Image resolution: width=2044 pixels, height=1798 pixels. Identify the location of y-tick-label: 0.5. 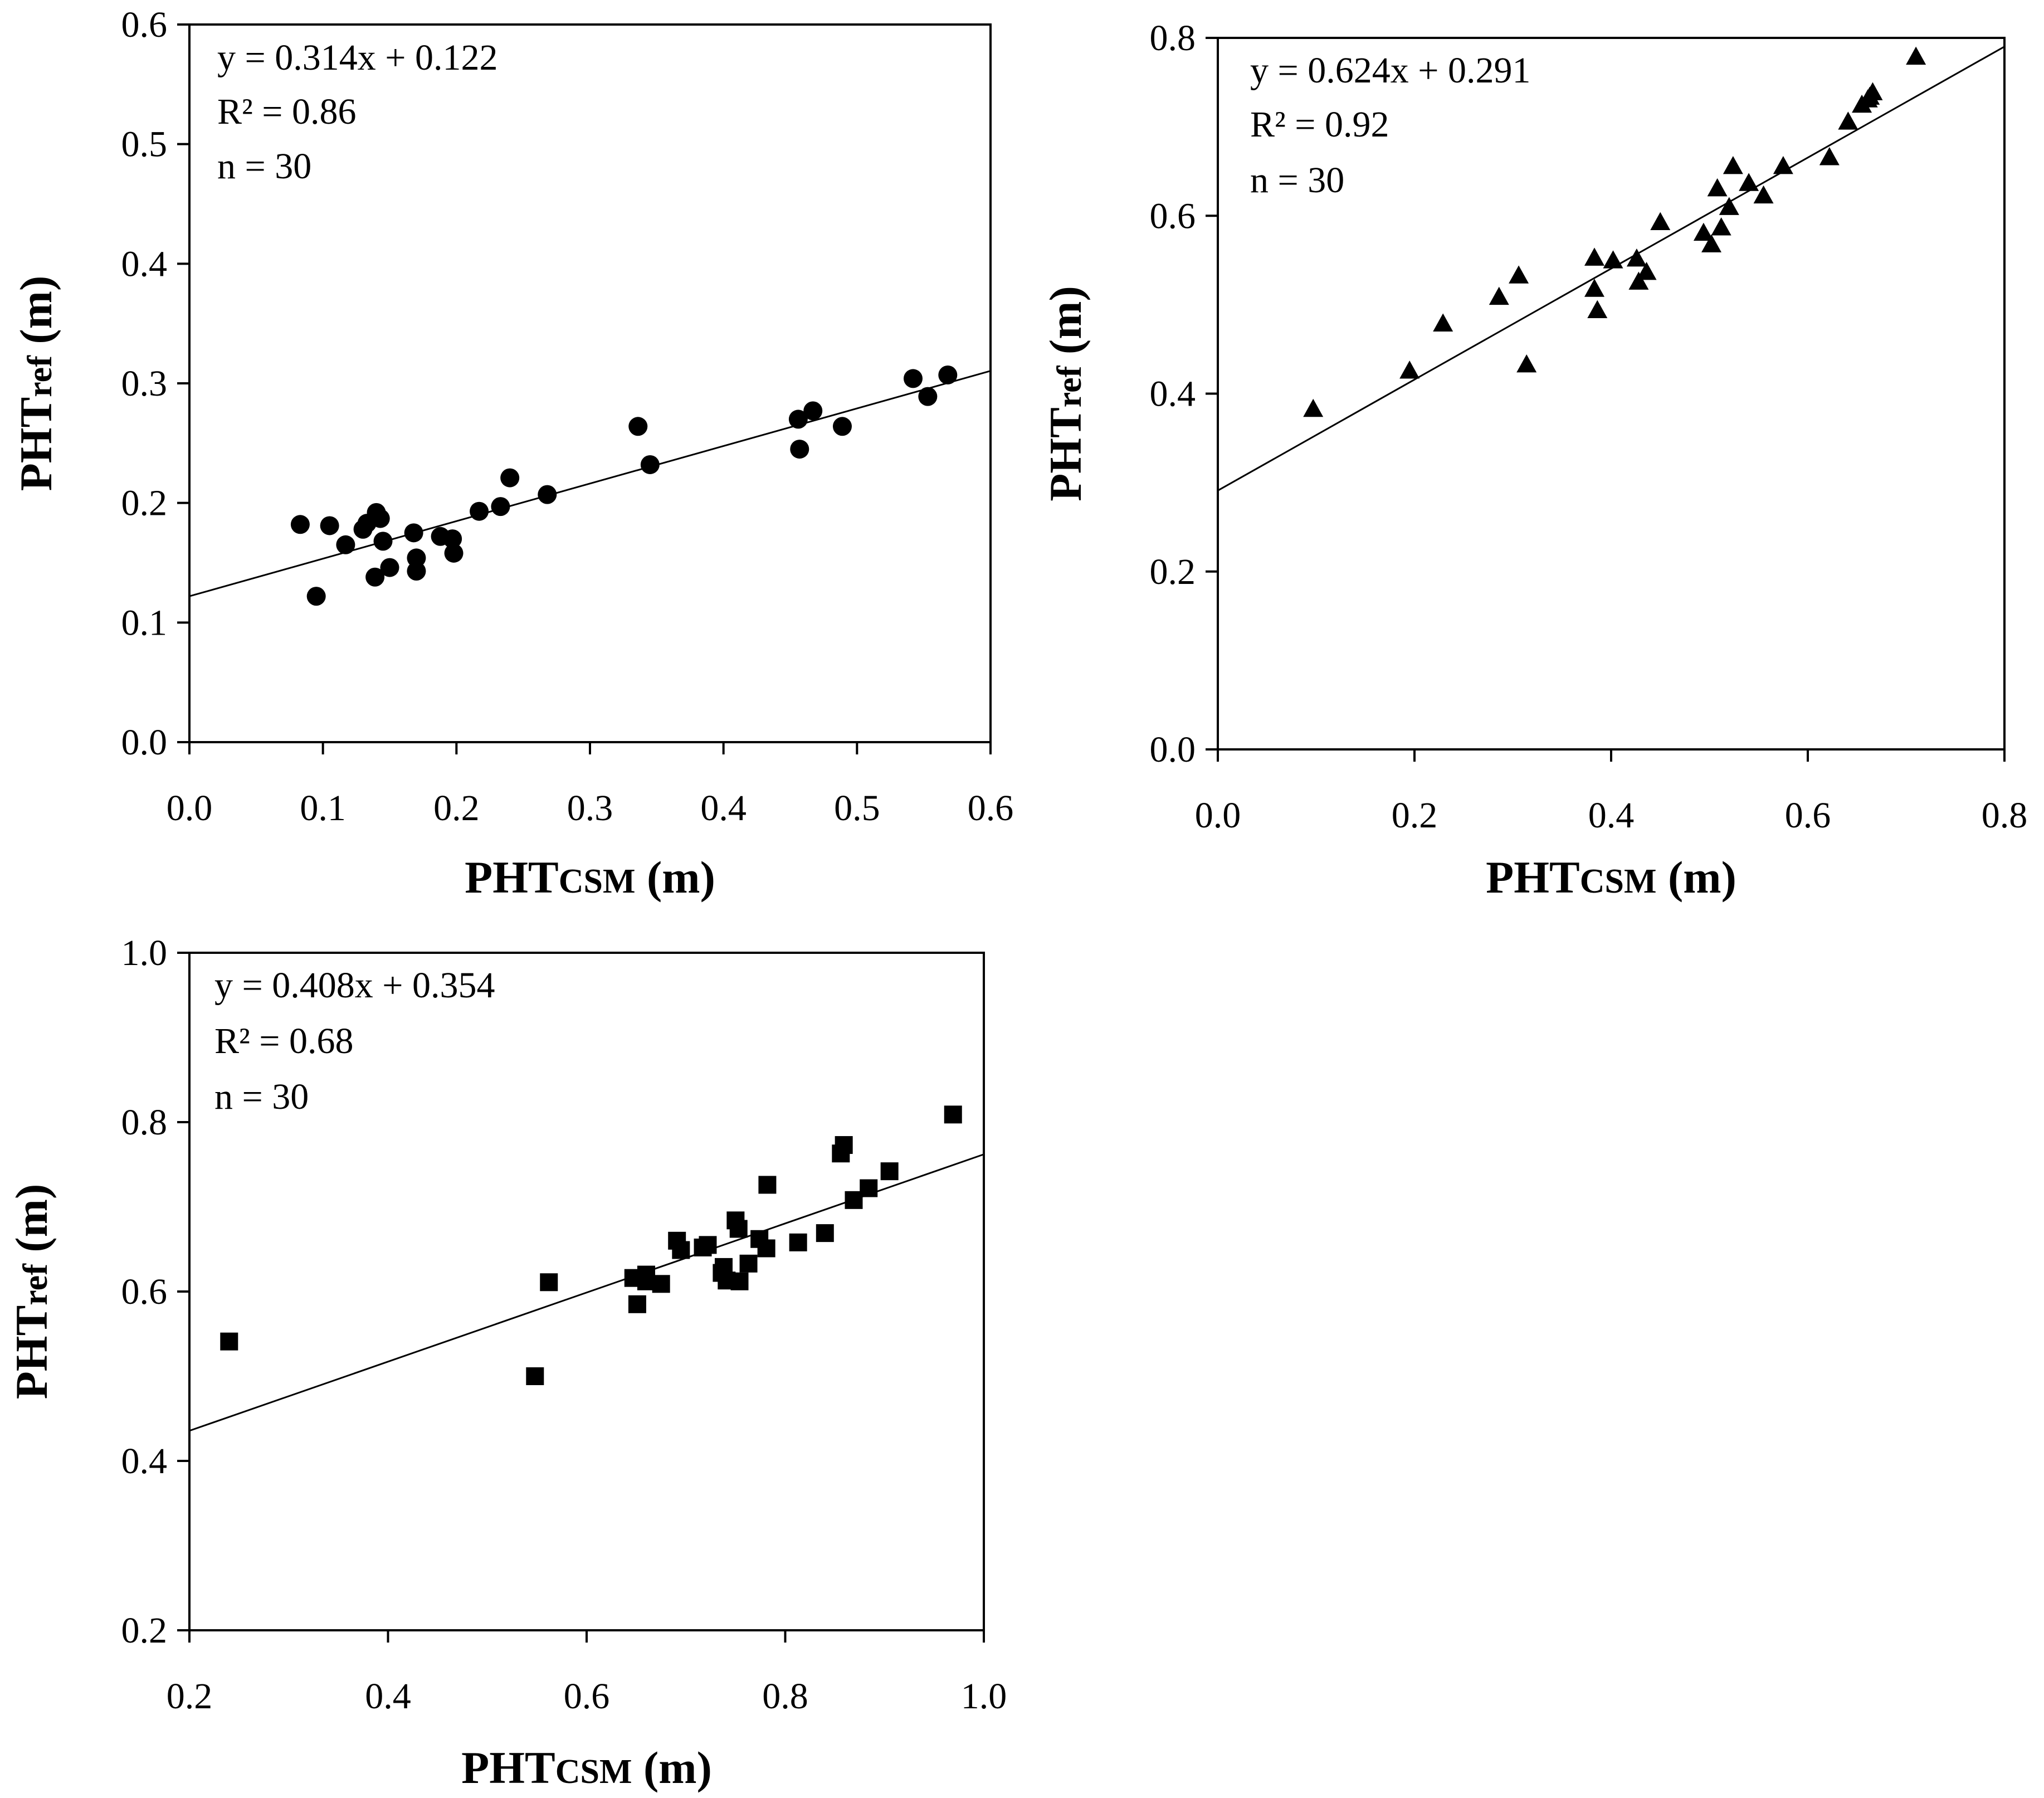
(144, 144).